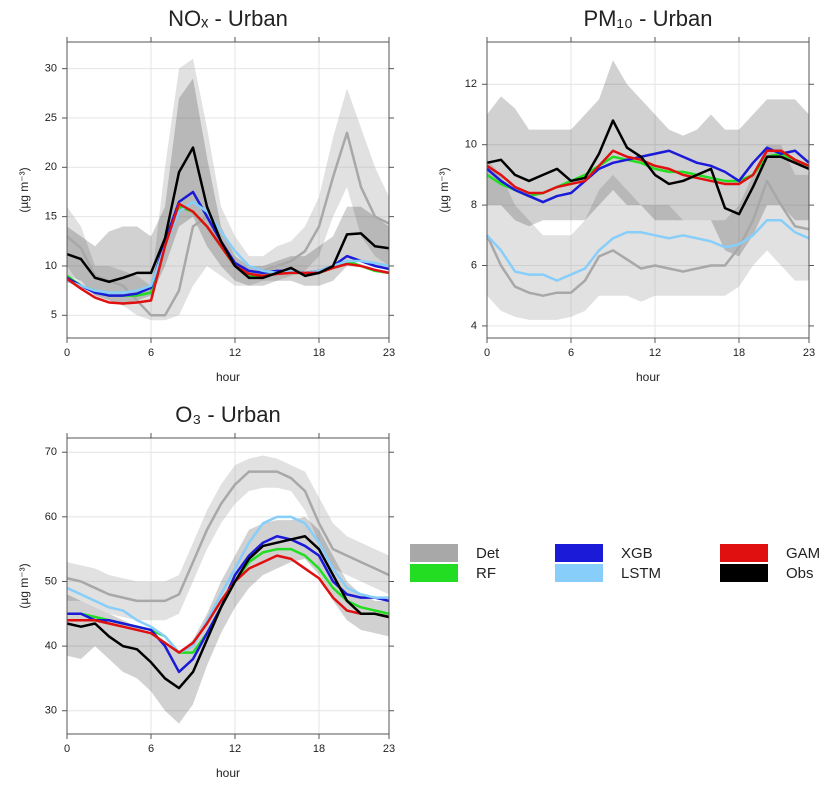  What do you see at coordinates (474, 205) in the screenshot?
I see `y-tick-label: 8` at bounding box center [474, 205].